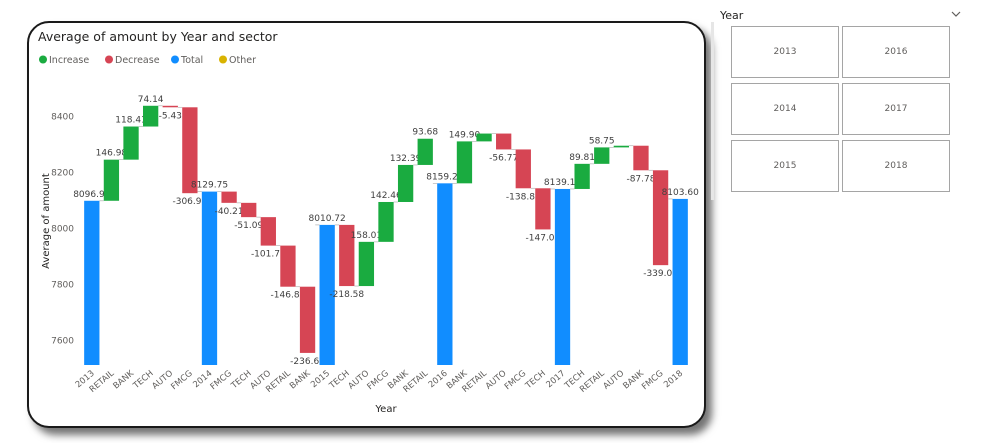 The height and width of the screenshot is (443, 984). I want to click on legend-marker-decrease, so click(109, 59).